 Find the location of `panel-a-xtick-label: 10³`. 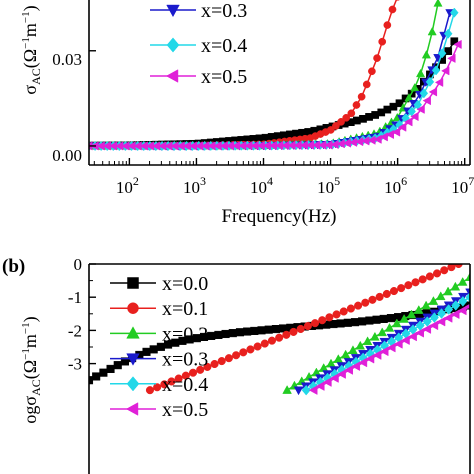

panel-a-xtick-label: 10³ is located at coordinates (194, 185).